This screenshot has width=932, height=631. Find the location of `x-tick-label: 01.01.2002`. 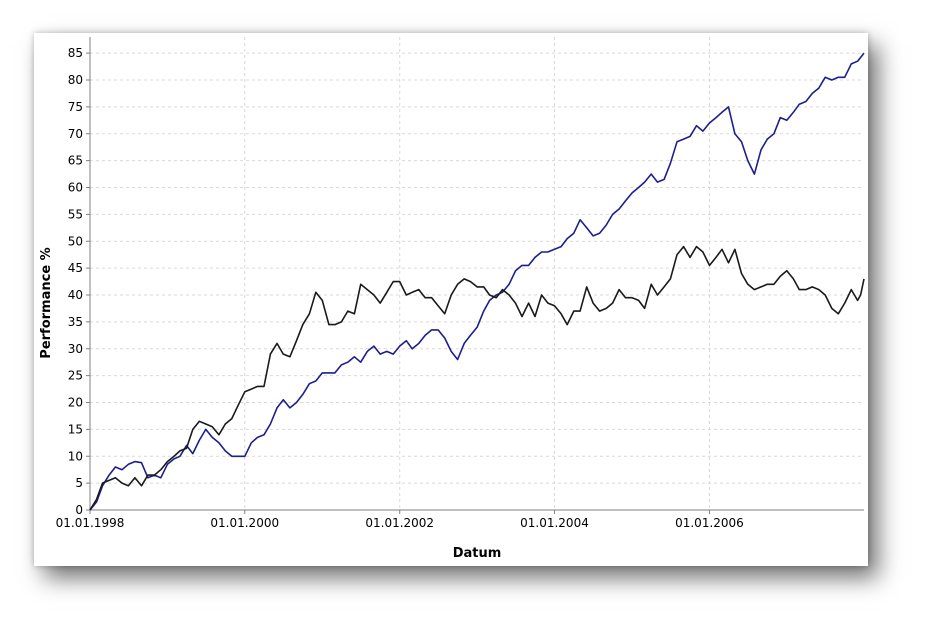

x-tick-label: 01.01.2002 is located at coordinates (399, 523).